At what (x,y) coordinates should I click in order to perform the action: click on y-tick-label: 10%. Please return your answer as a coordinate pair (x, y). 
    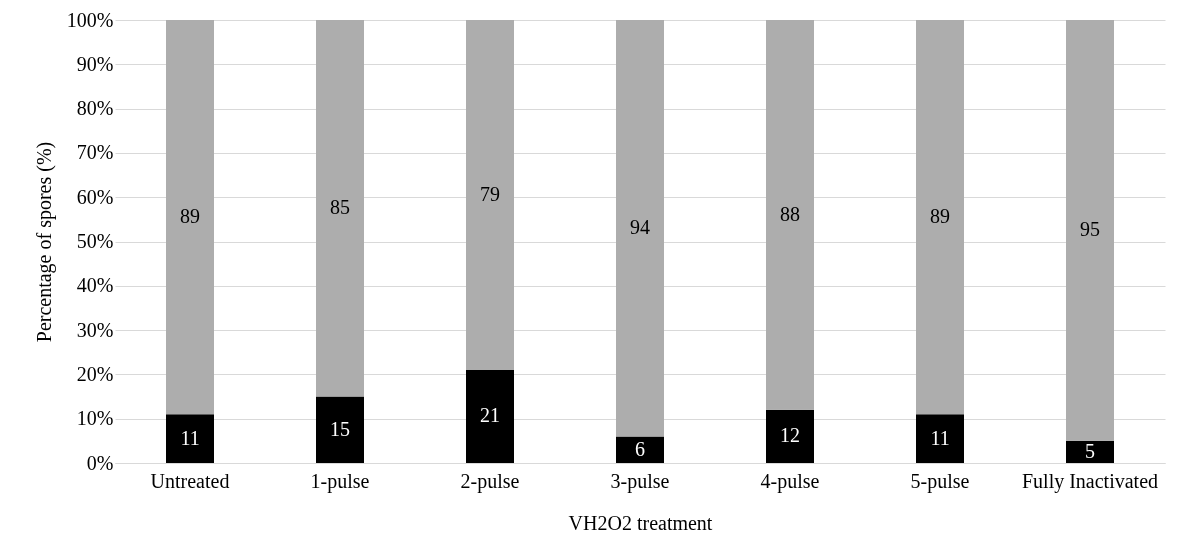
    Looking at the image, I should click on (95, 418).